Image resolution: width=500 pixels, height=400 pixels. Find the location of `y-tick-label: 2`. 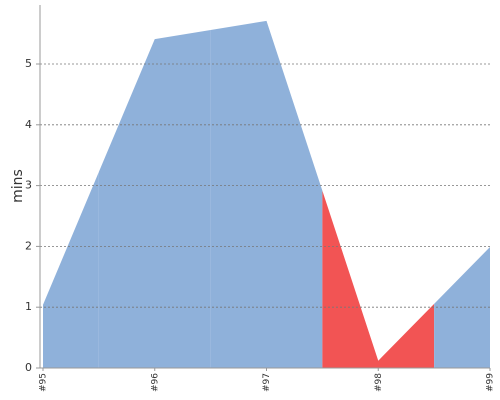

y-tick-label: 2 is located at coordinates (28, 245).